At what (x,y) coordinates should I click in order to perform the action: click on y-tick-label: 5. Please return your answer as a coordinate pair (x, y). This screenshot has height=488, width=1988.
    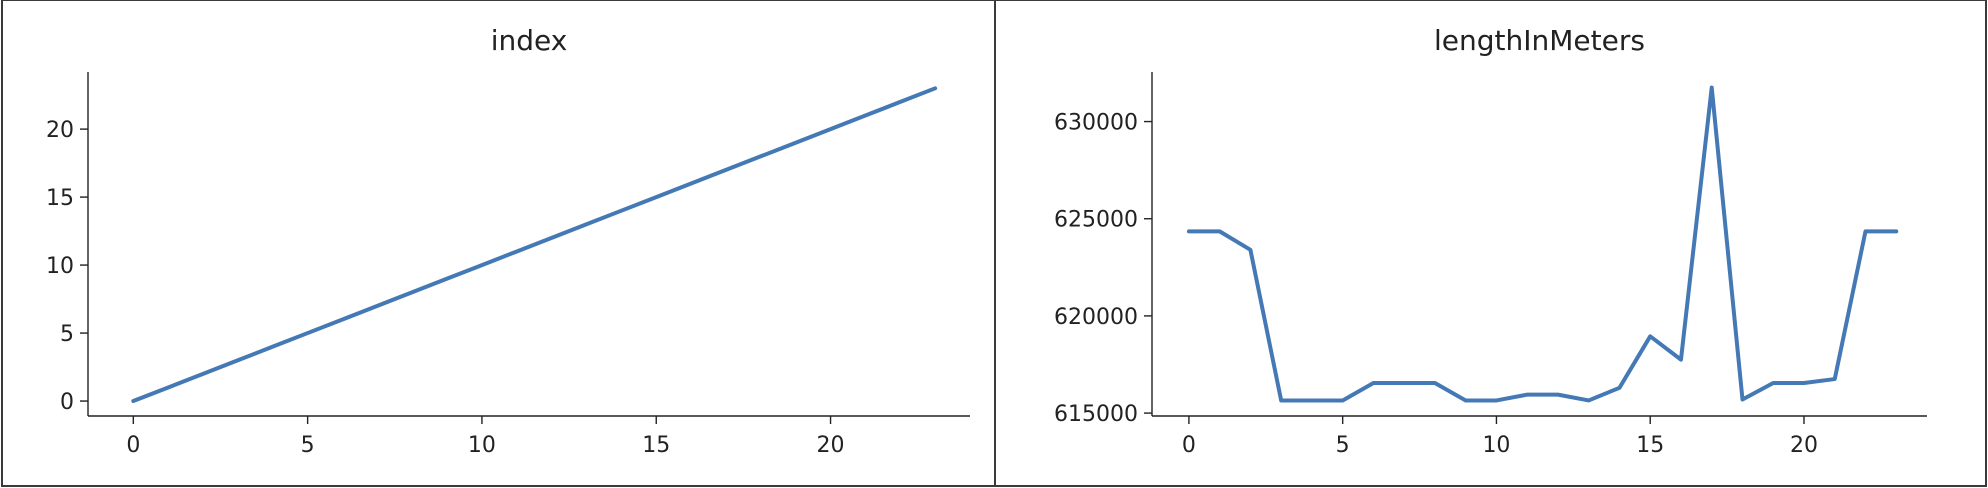
    Looking at the image, I should click on (67, 334).